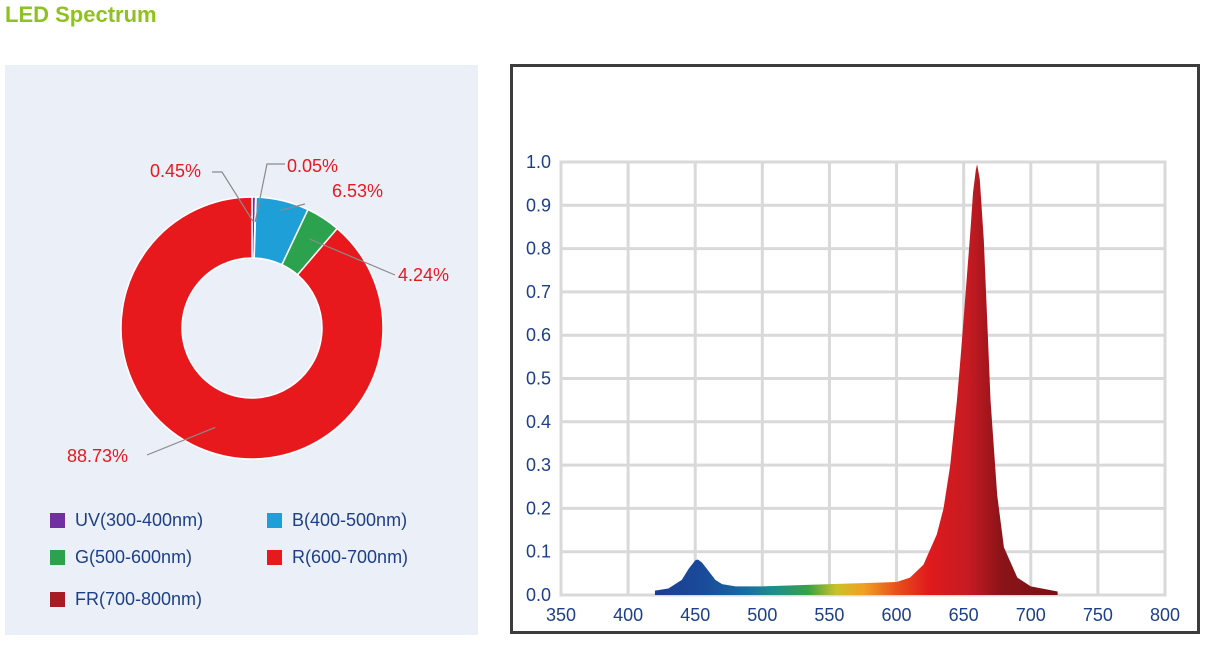 This screenshot has height=647, width=1209. Describe the element at coordinates (134, 557) in the screenshot. I see `legend-label: G(500-600nm)` at that location.